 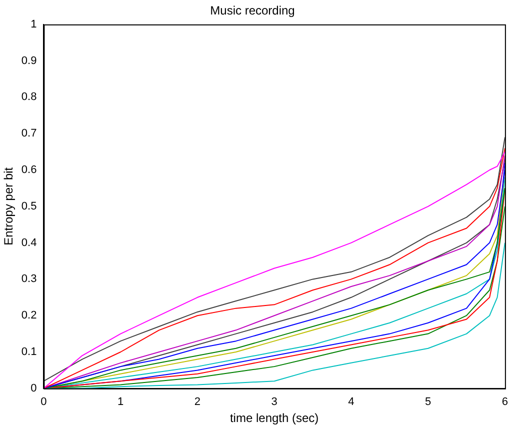 What do you see at coordinates (33, 24) in the screenshot?
I see `y-tick-label: 1` at bounding box center [33, 24].